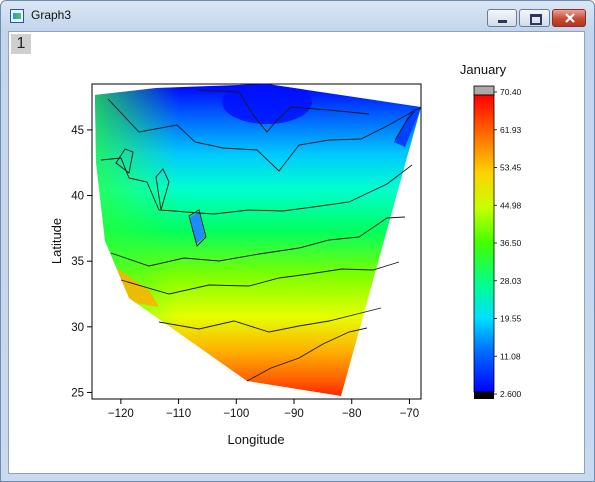 The height and width of the screenshot is (482, 595). I want to click on close-icon, so click(570, 18).